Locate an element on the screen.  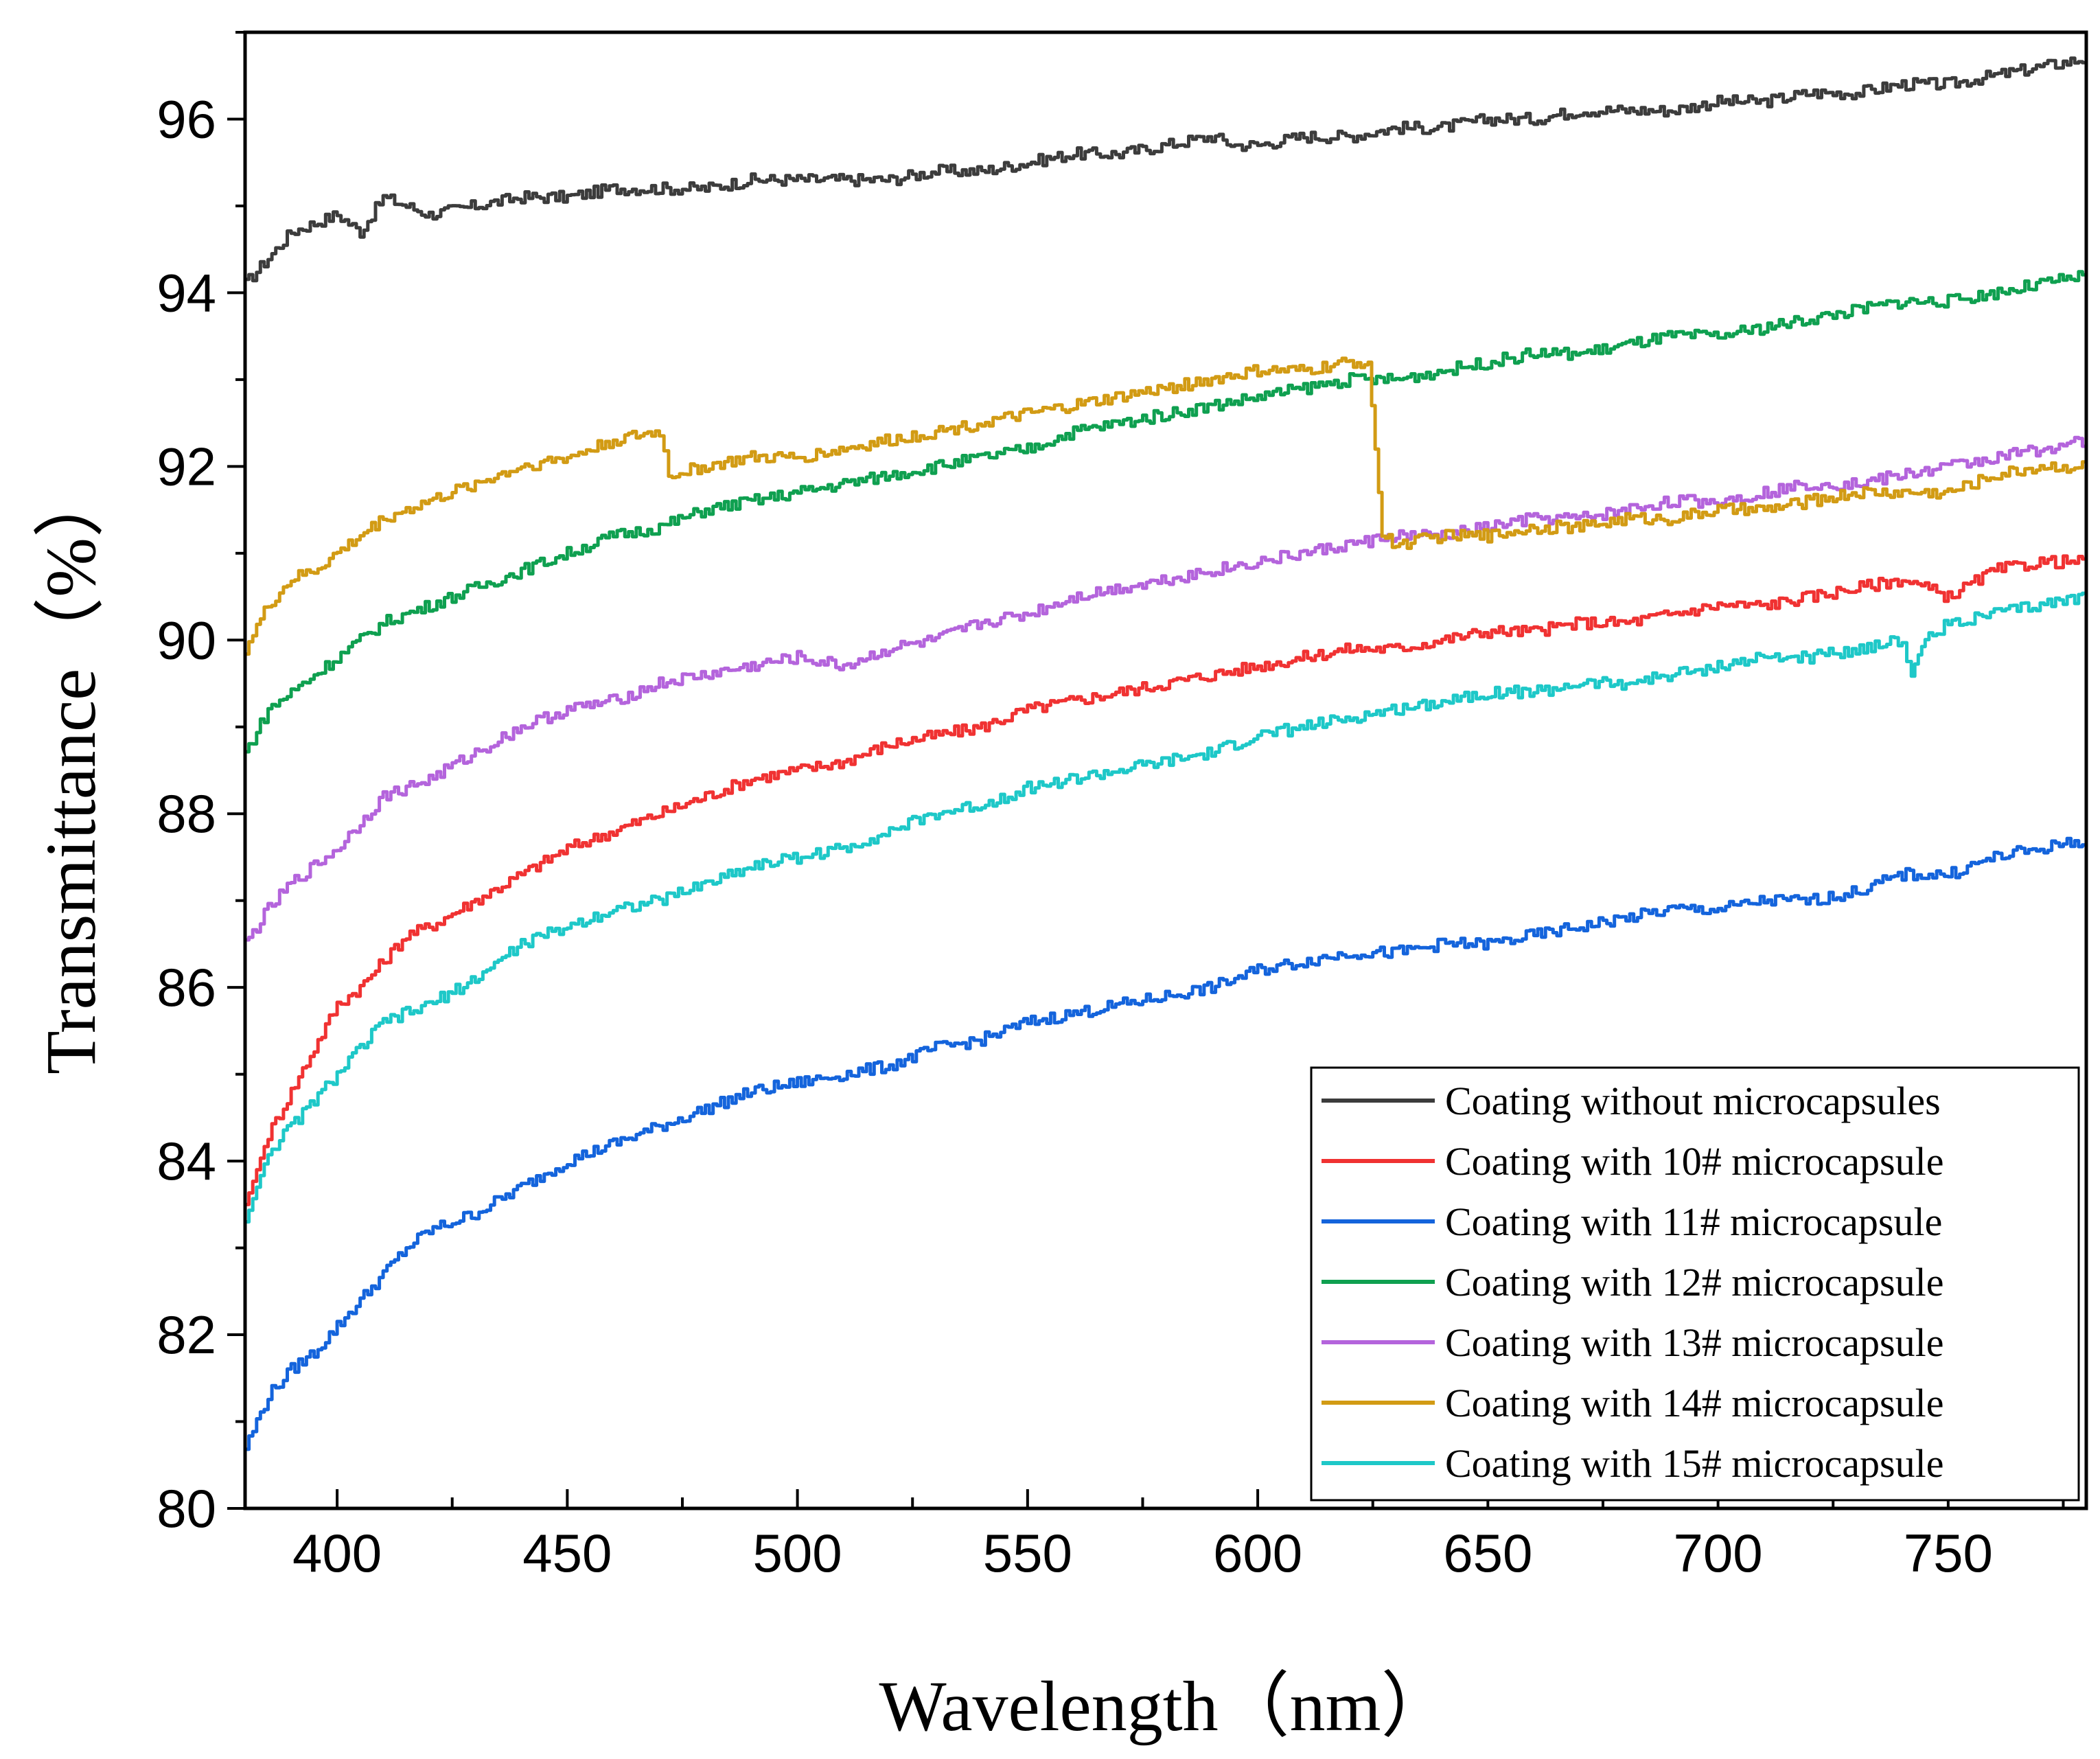
y-tick-label: 86 is located at coordinates (187, 988).